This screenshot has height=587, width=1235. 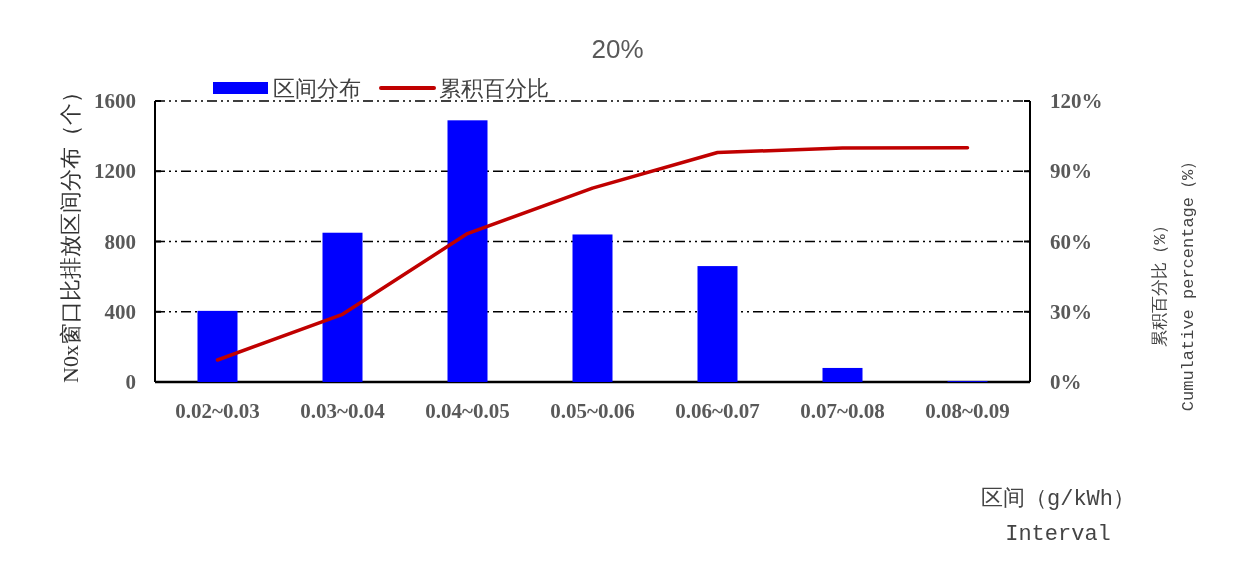 What do you see at coordinates (1071, 241) in the screenshot?
I see `y2-tick-label: 60%` at bounding box center [1071, 241].